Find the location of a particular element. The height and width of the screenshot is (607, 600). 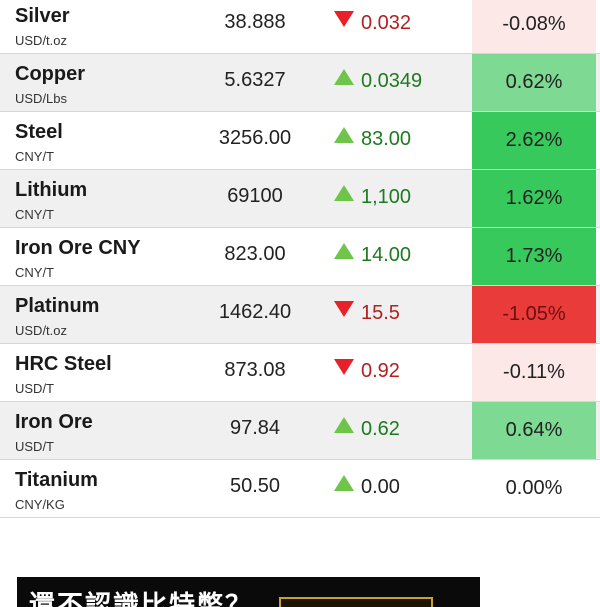

table-row: Copper USD/Lbs 5.6327 0.0349 0.62% is located at coordinates (300, 83).